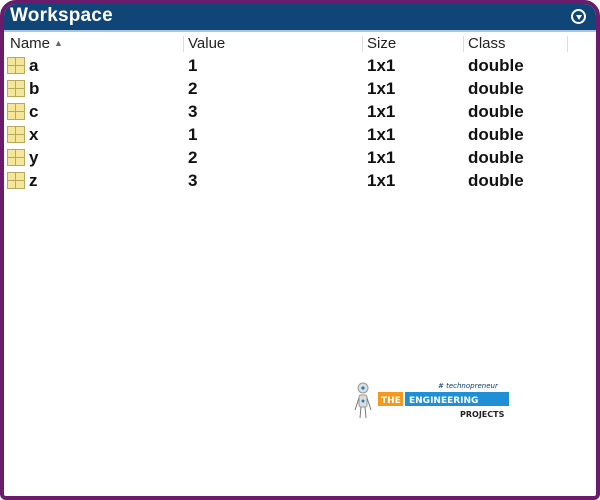  I want to click on column-header: Name ▲ Value Size Class, so click(300, 43).